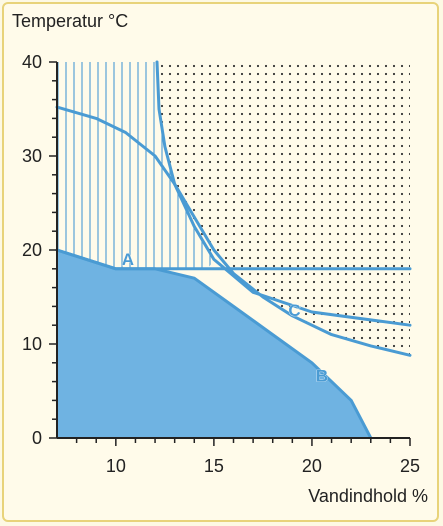  I want to click on series-annotations: A B C, so click(224, 318).